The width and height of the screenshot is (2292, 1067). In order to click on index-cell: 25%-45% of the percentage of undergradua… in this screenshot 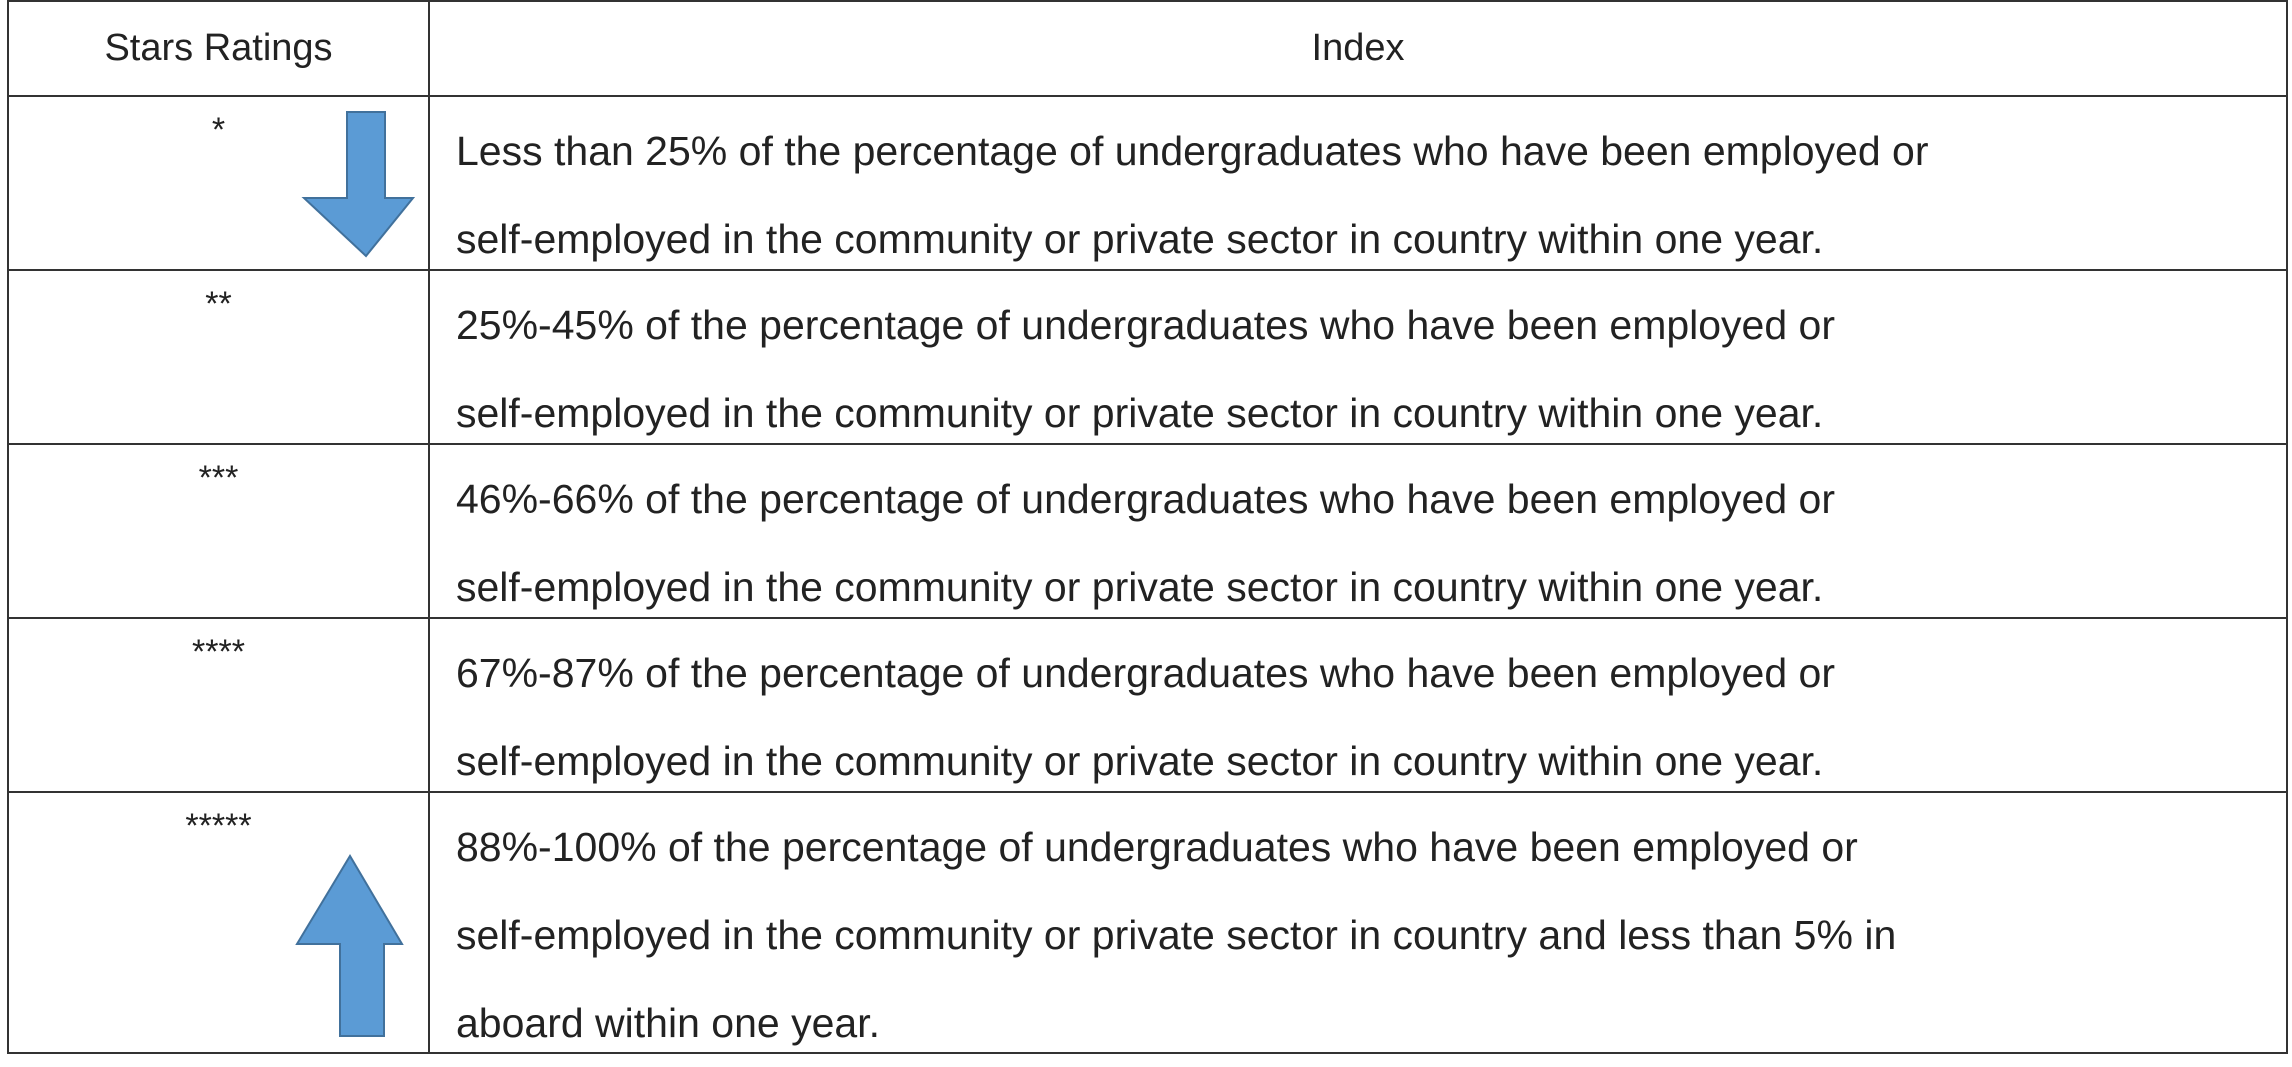, I will do `click(1358, 357)`.